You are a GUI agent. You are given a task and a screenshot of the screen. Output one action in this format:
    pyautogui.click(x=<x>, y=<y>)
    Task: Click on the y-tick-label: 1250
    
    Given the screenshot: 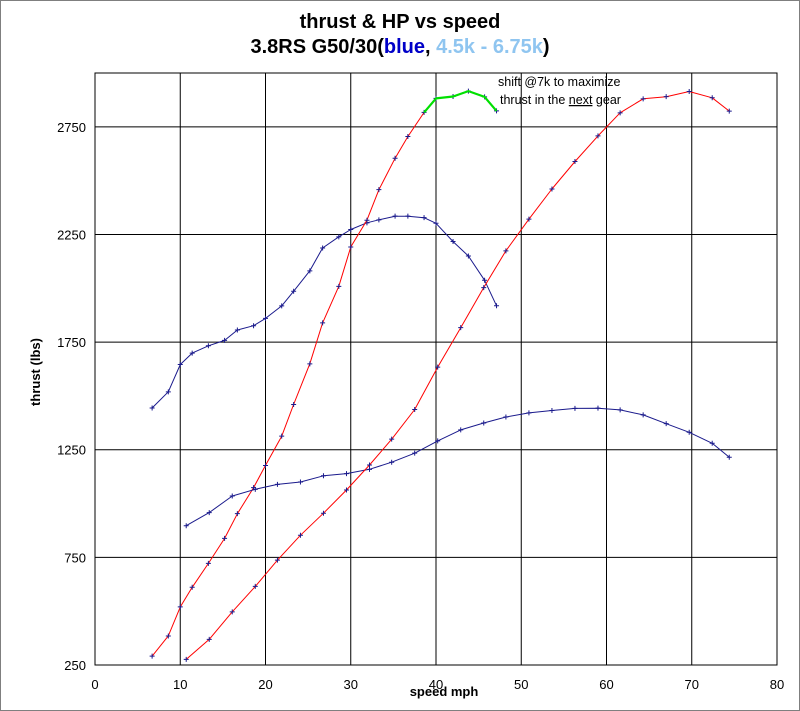 What is the action you would take?
    pyautogui.click(x=71, y=450)
    